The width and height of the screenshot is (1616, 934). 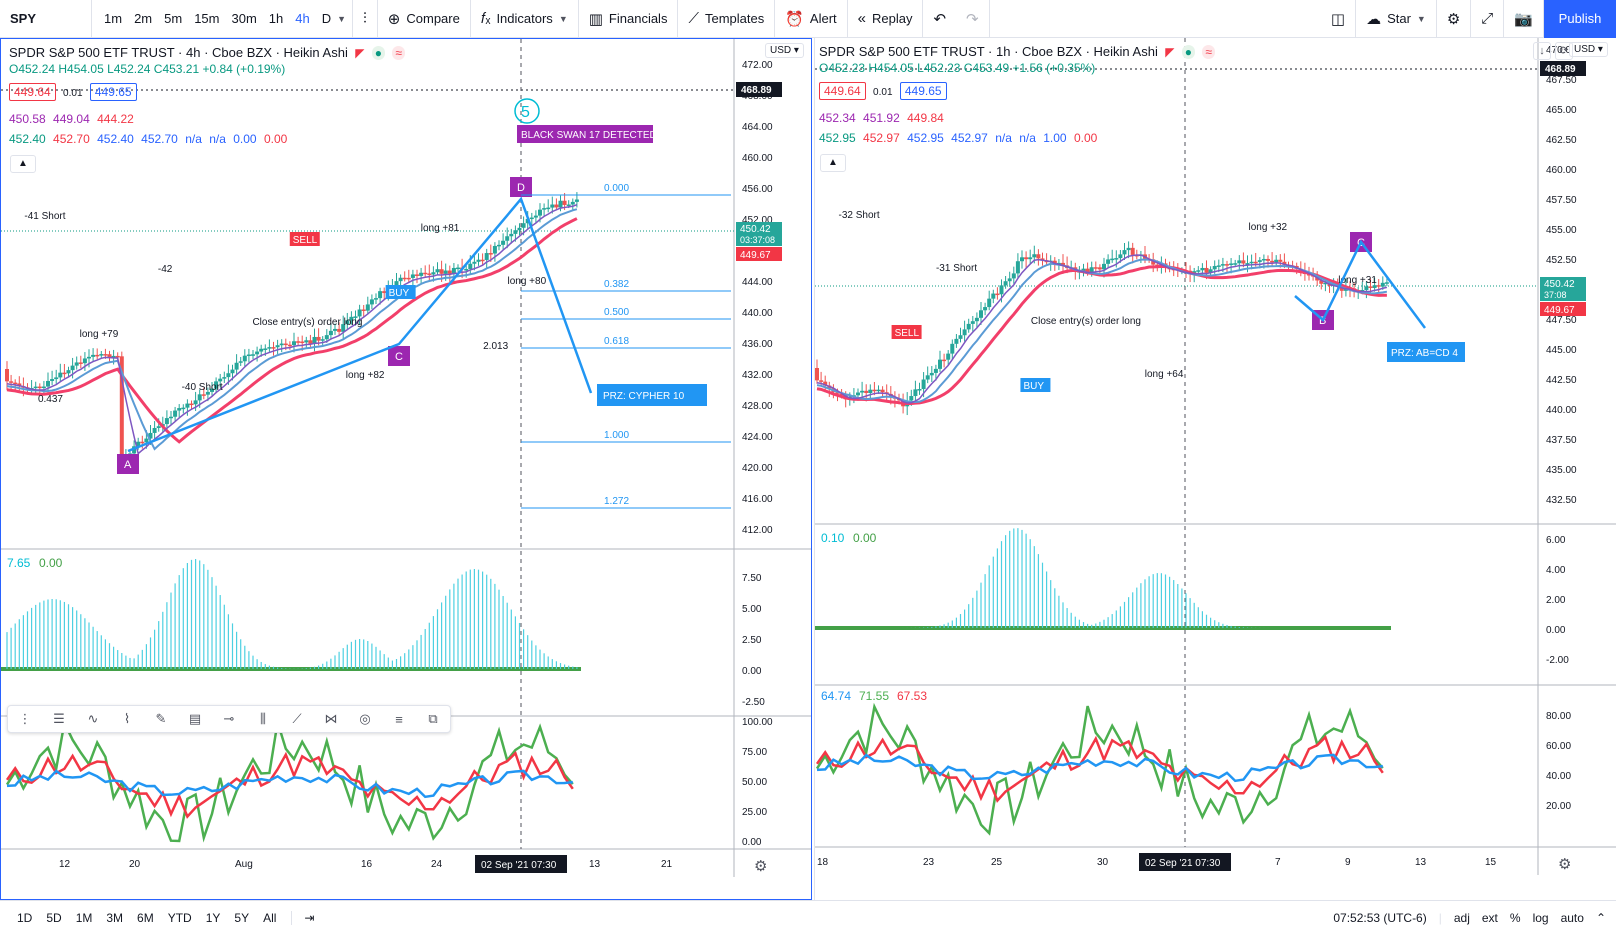 I want to click on auto-toggle: auto, so click(x=1572, y=917).